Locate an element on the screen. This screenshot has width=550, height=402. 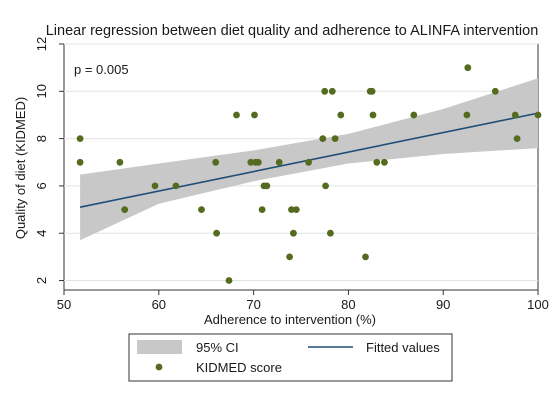
legend-fitted-label: Fitted values is located at coordinates (403, 347).